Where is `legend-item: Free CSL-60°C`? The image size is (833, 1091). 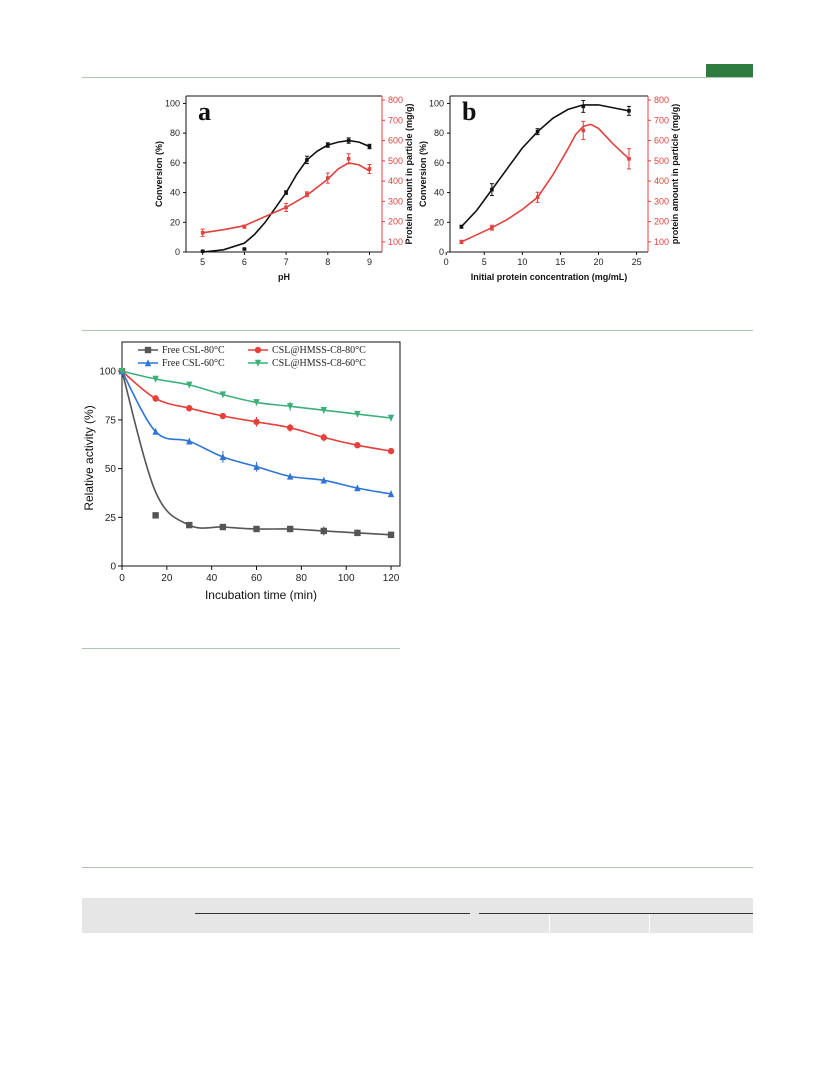
legend-item: Free CSL-60°C is located at coordinates (181, 363).